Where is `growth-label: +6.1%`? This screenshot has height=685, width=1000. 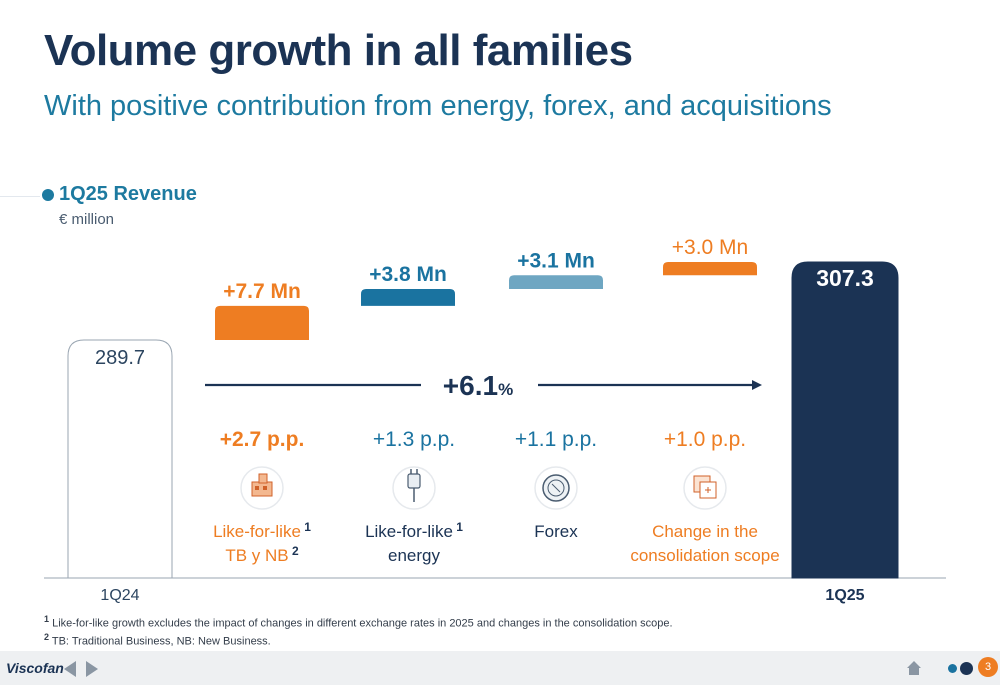
growth-label: +6.1% is located at coordinates (478, 385).